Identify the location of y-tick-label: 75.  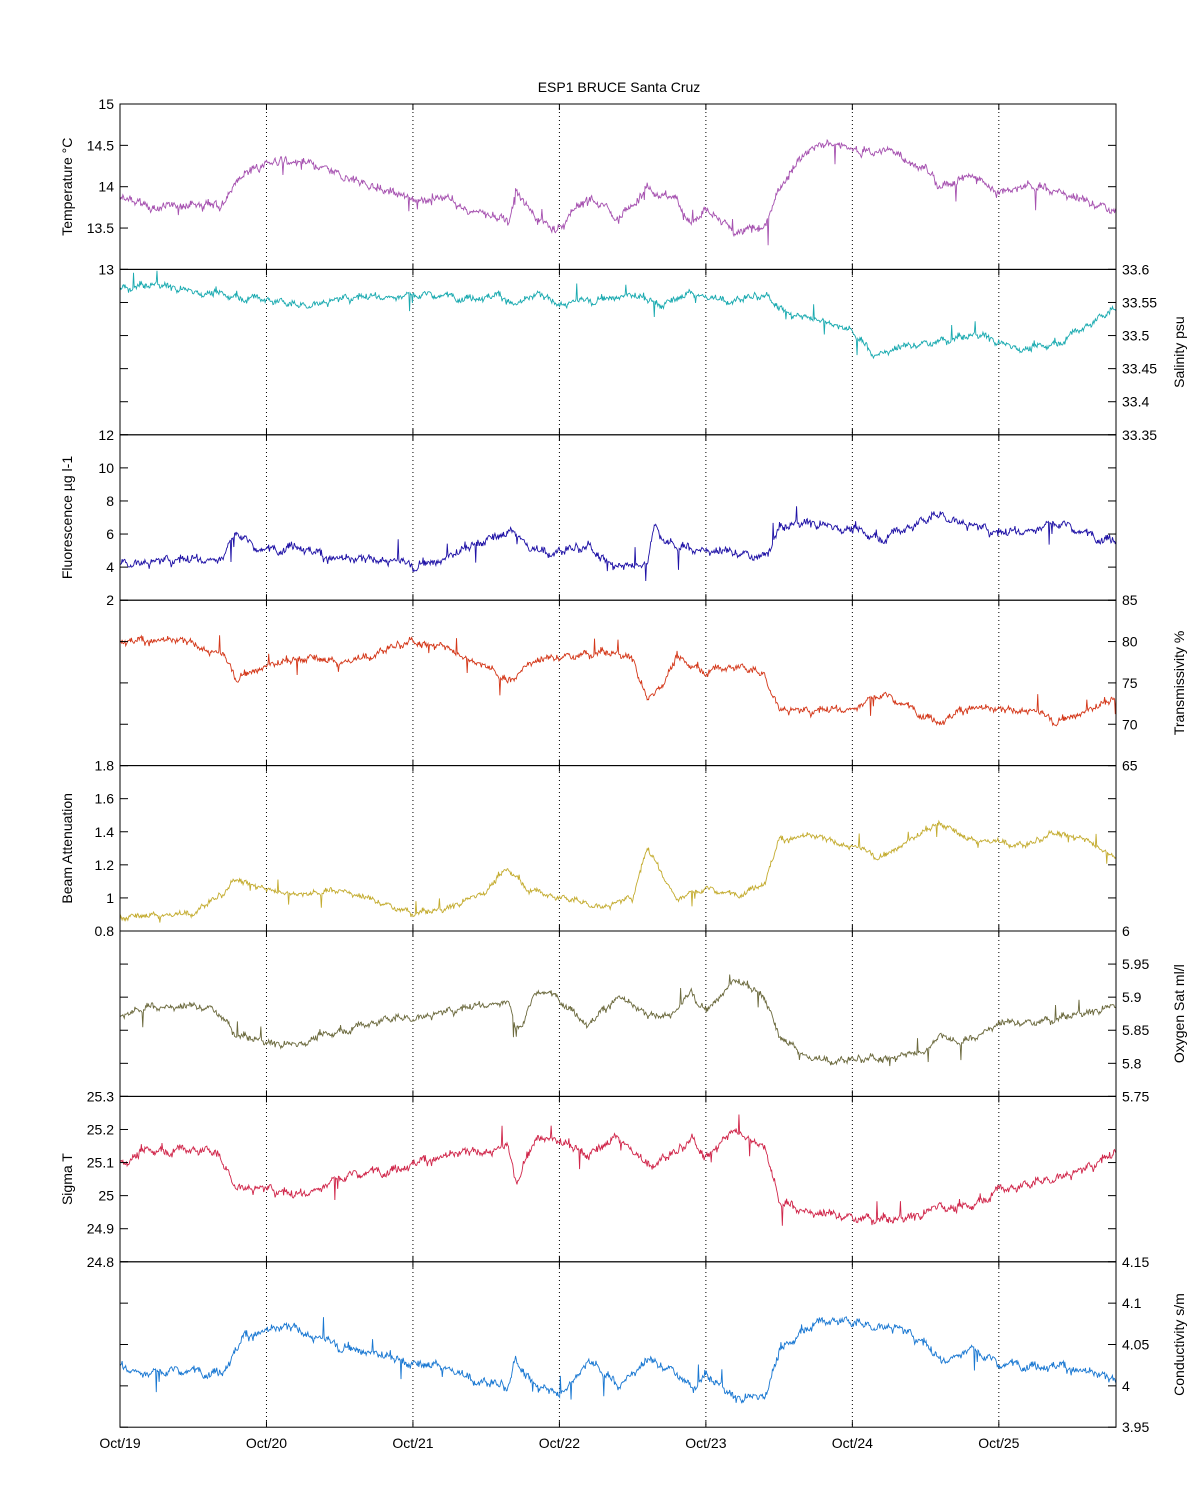
(1130, 683).